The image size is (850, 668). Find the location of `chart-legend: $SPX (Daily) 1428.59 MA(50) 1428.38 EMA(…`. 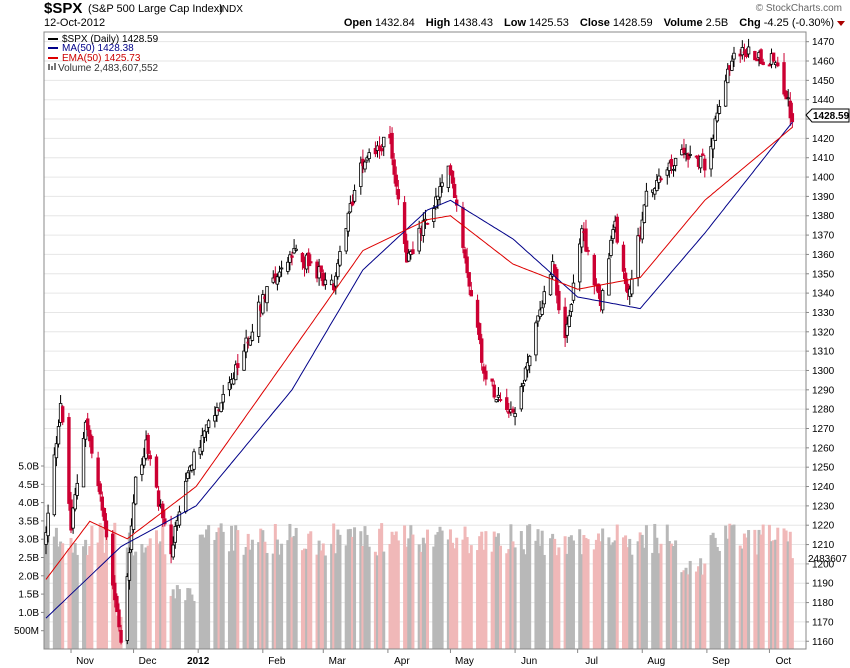

chart-legend: $SPX (Daily) 1428.59 MA(50) 1428.38 EMA(… is located at coordinates (103, 54).